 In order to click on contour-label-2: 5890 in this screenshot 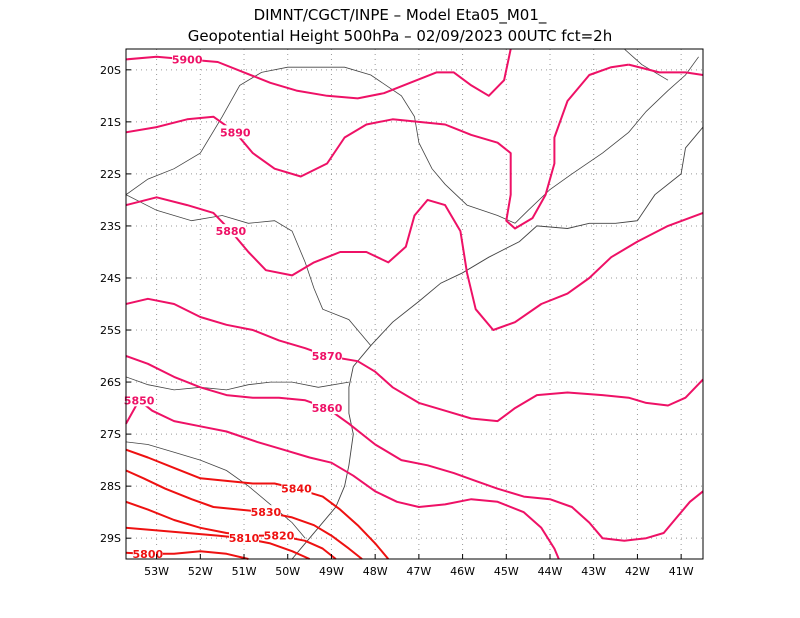, I will do `click(235, 132)`.